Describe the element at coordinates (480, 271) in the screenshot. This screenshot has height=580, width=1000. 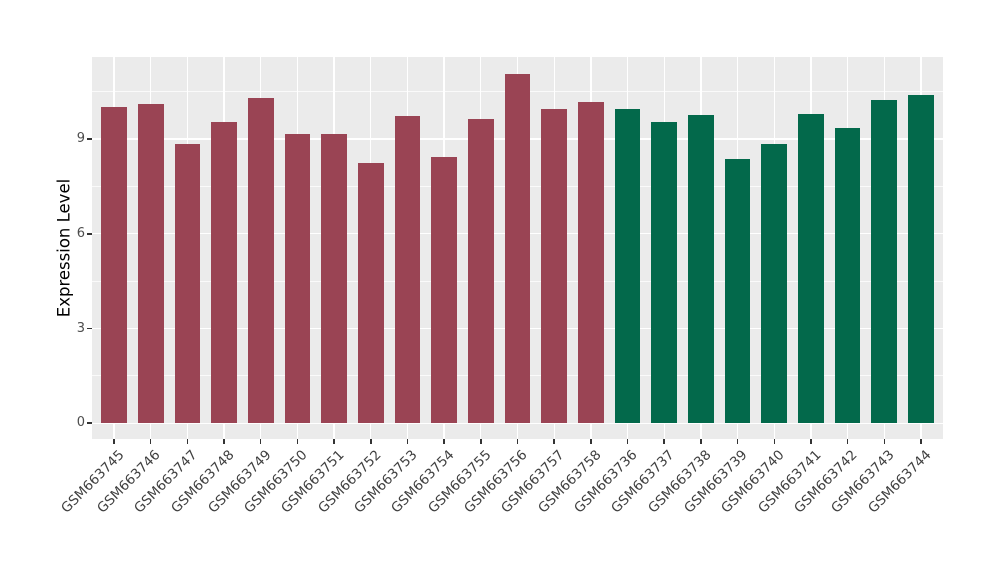
I see `bar-GSM663755` at that location.